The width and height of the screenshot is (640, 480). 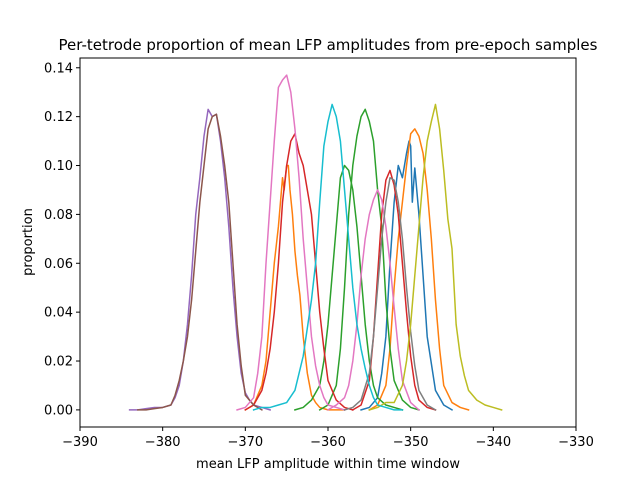 What do you see at coordinates (411, 442) in the screenshot?
I see `x-tick-label: −350` at bounding box center [411, 442].